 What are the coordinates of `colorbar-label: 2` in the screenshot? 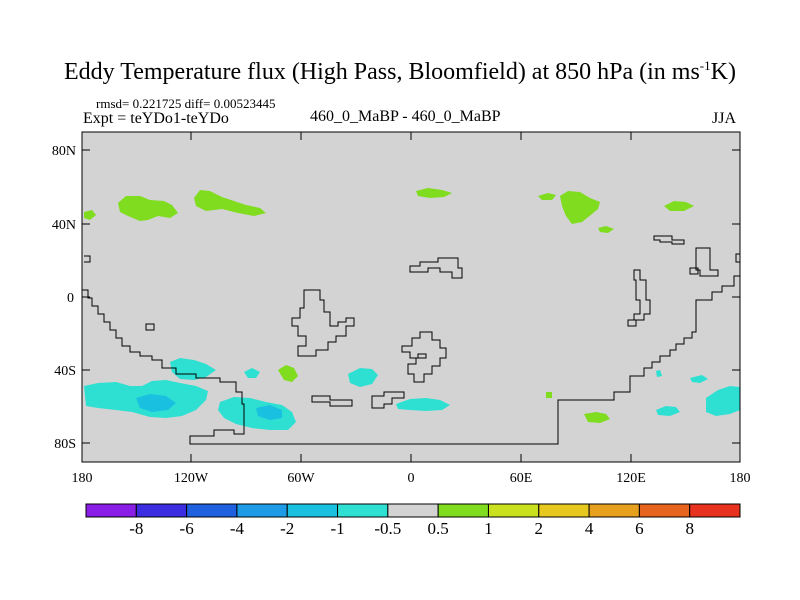 It's located at (539, 528).